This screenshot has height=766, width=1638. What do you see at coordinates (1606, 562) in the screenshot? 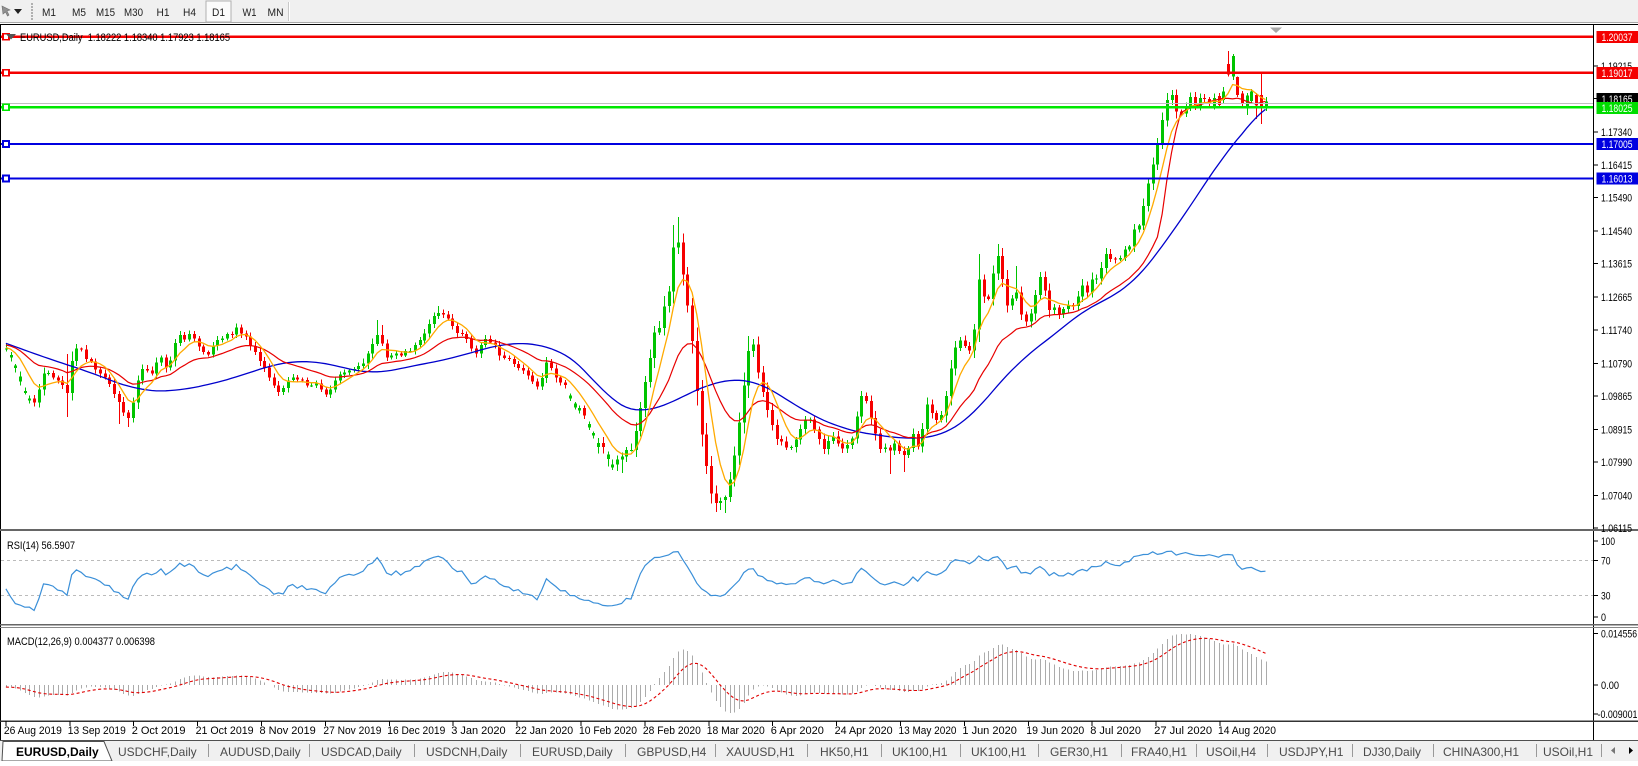
I see `svg-text: 70` at bounding box center [1606, 562].